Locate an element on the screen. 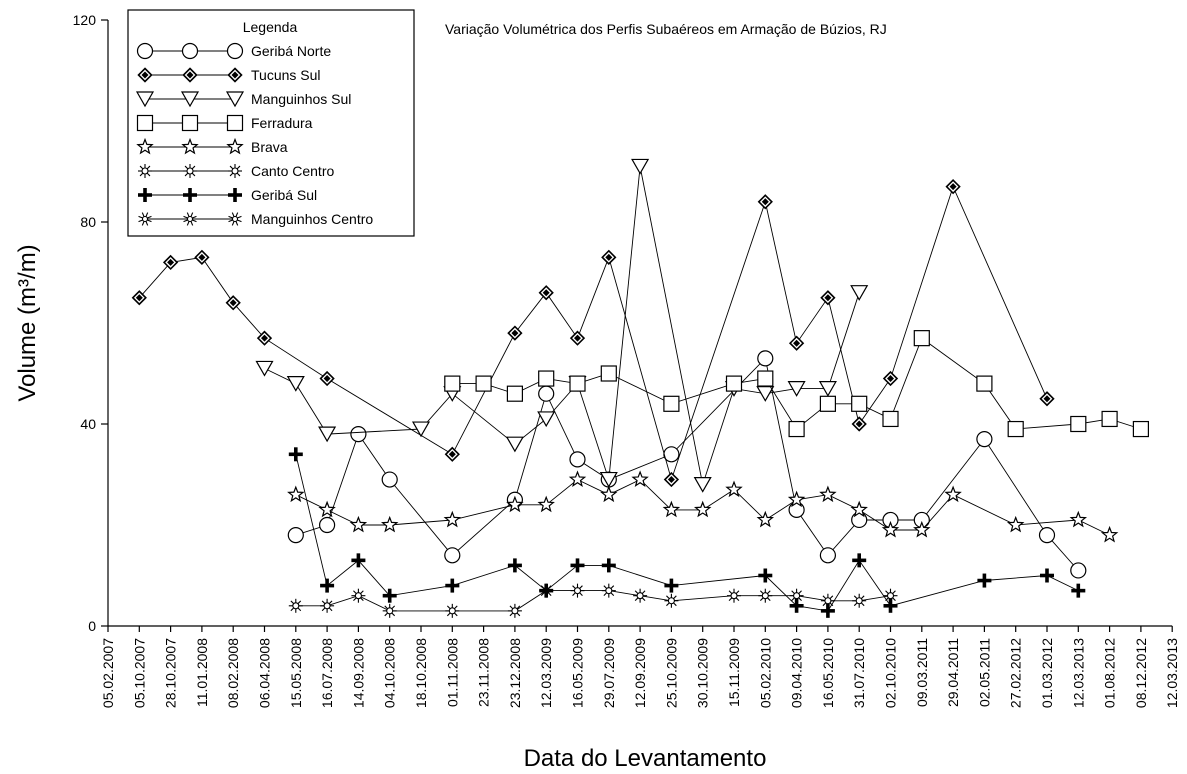 The width and height of the screenshot is (1187, 774). legend-item: Tucuns Sul is located at coordinates (229, 75).